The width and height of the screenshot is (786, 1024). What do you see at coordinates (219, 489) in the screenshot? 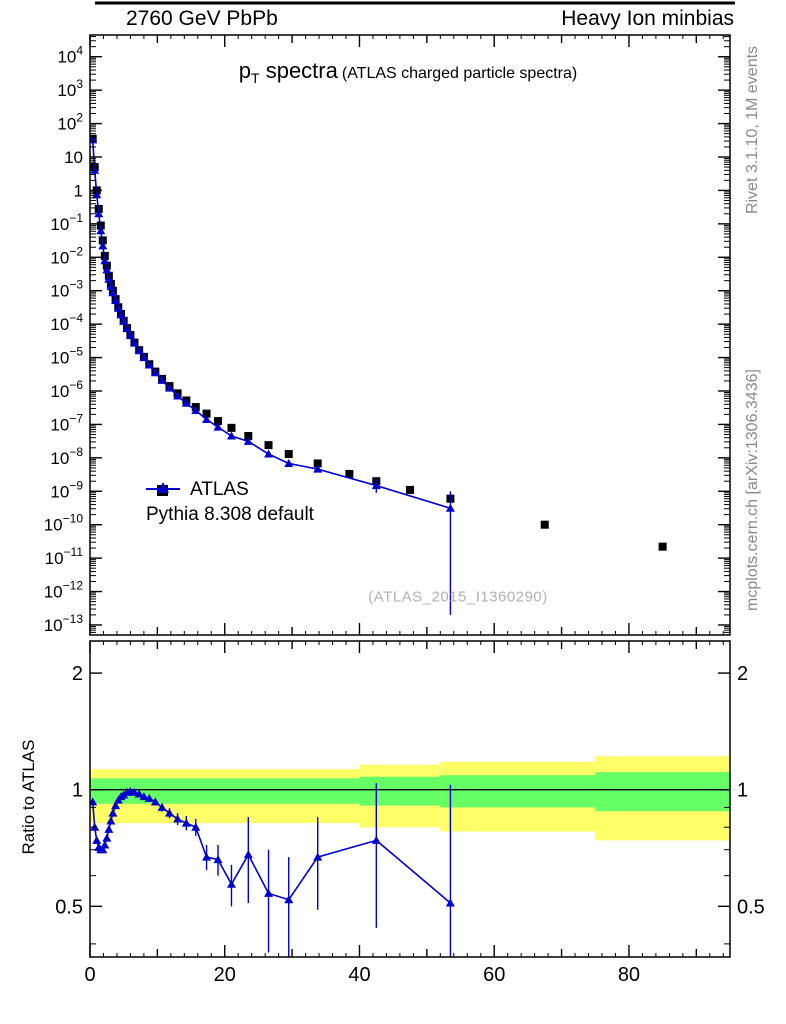
I see `legend-label-atlas: ATLAS` at bounding box center [219, 489].